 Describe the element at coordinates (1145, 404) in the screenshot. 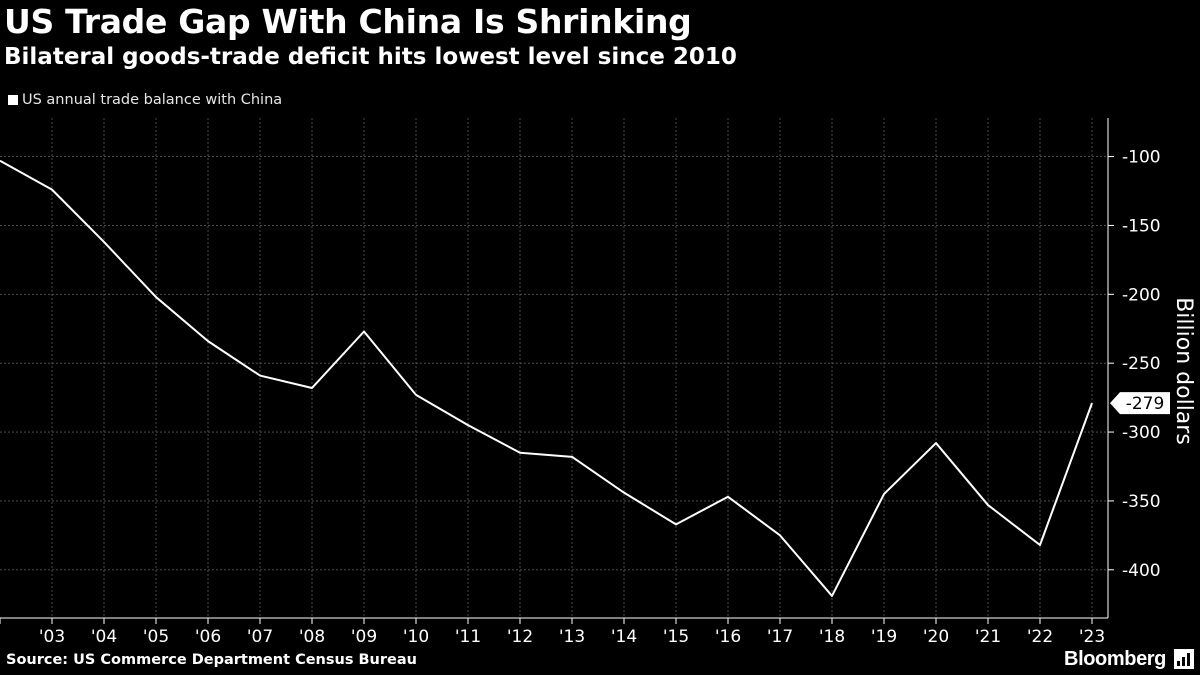

I see `value-callout-label: -279` at that location.